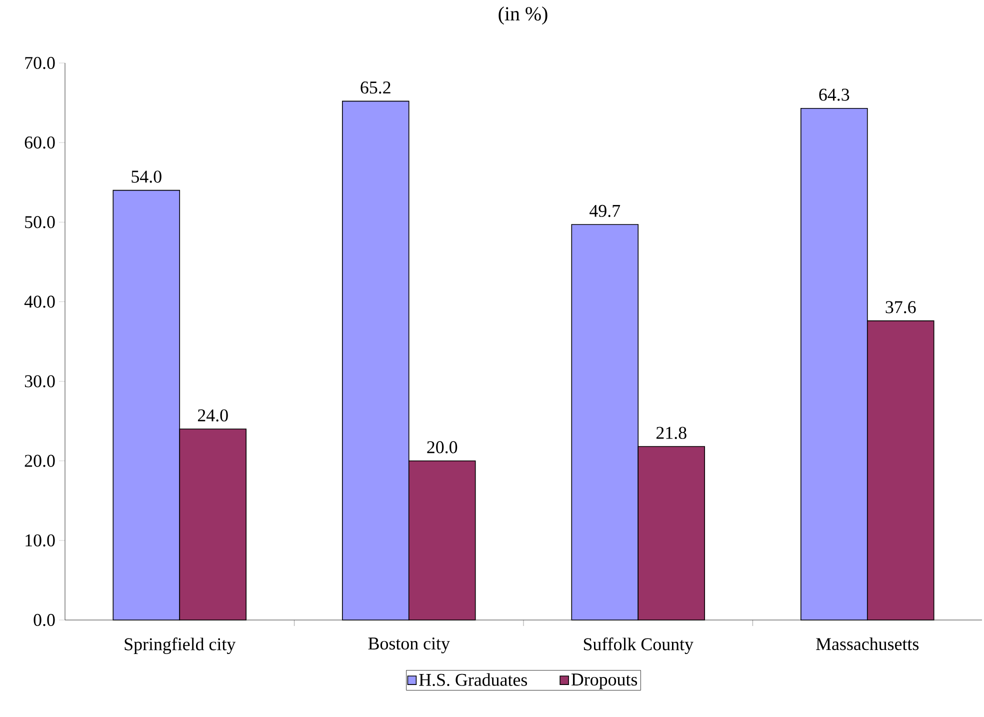 The height and width of the screenshot is (717, 984). I want to click on data-label: 20.0, so click(442, 447).